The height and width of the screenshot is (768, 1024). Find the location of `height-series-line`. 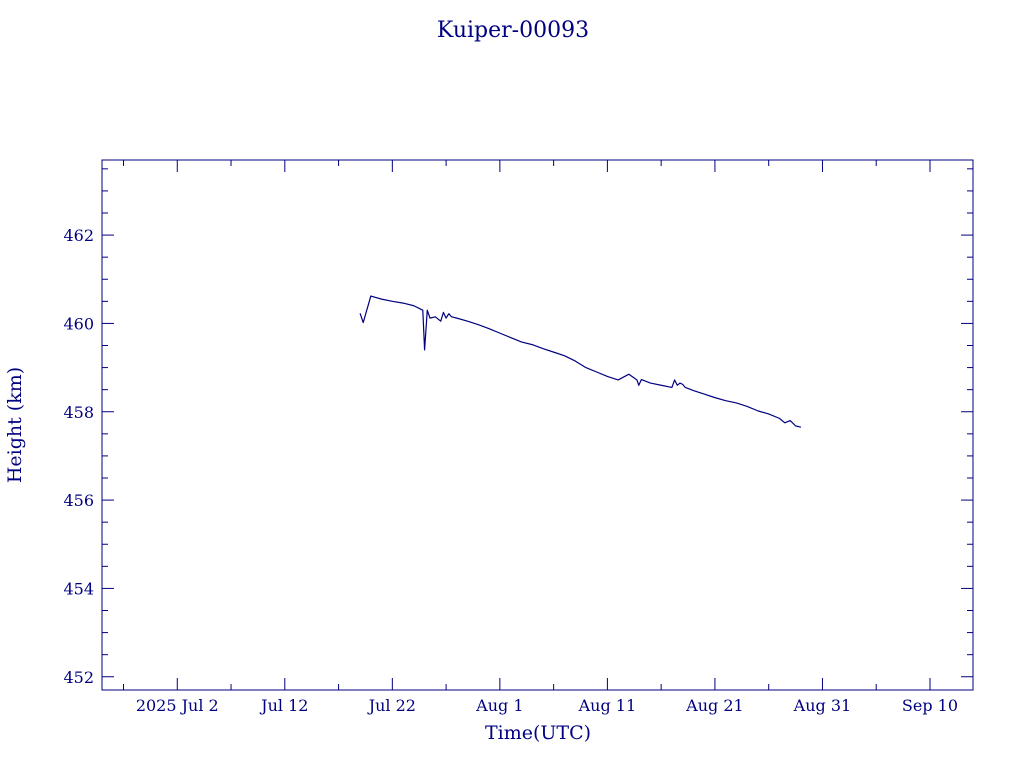

height-series-line is located at coordinates (580, 361).